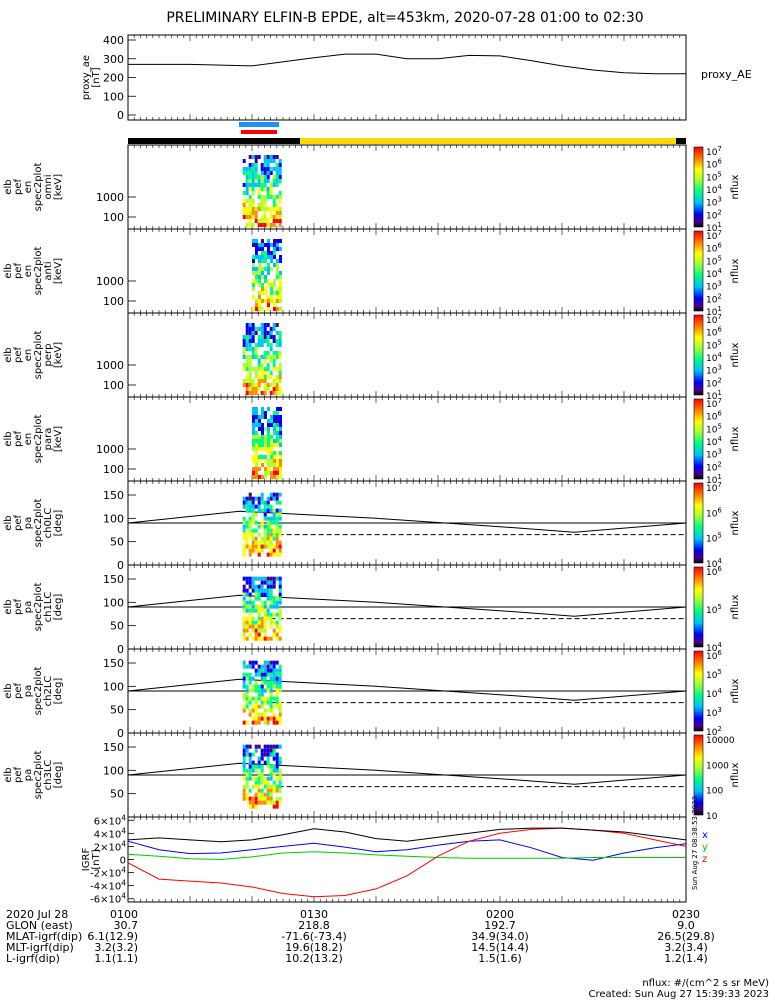  I want to click on y-tick-label: 300, so click(113, 59).